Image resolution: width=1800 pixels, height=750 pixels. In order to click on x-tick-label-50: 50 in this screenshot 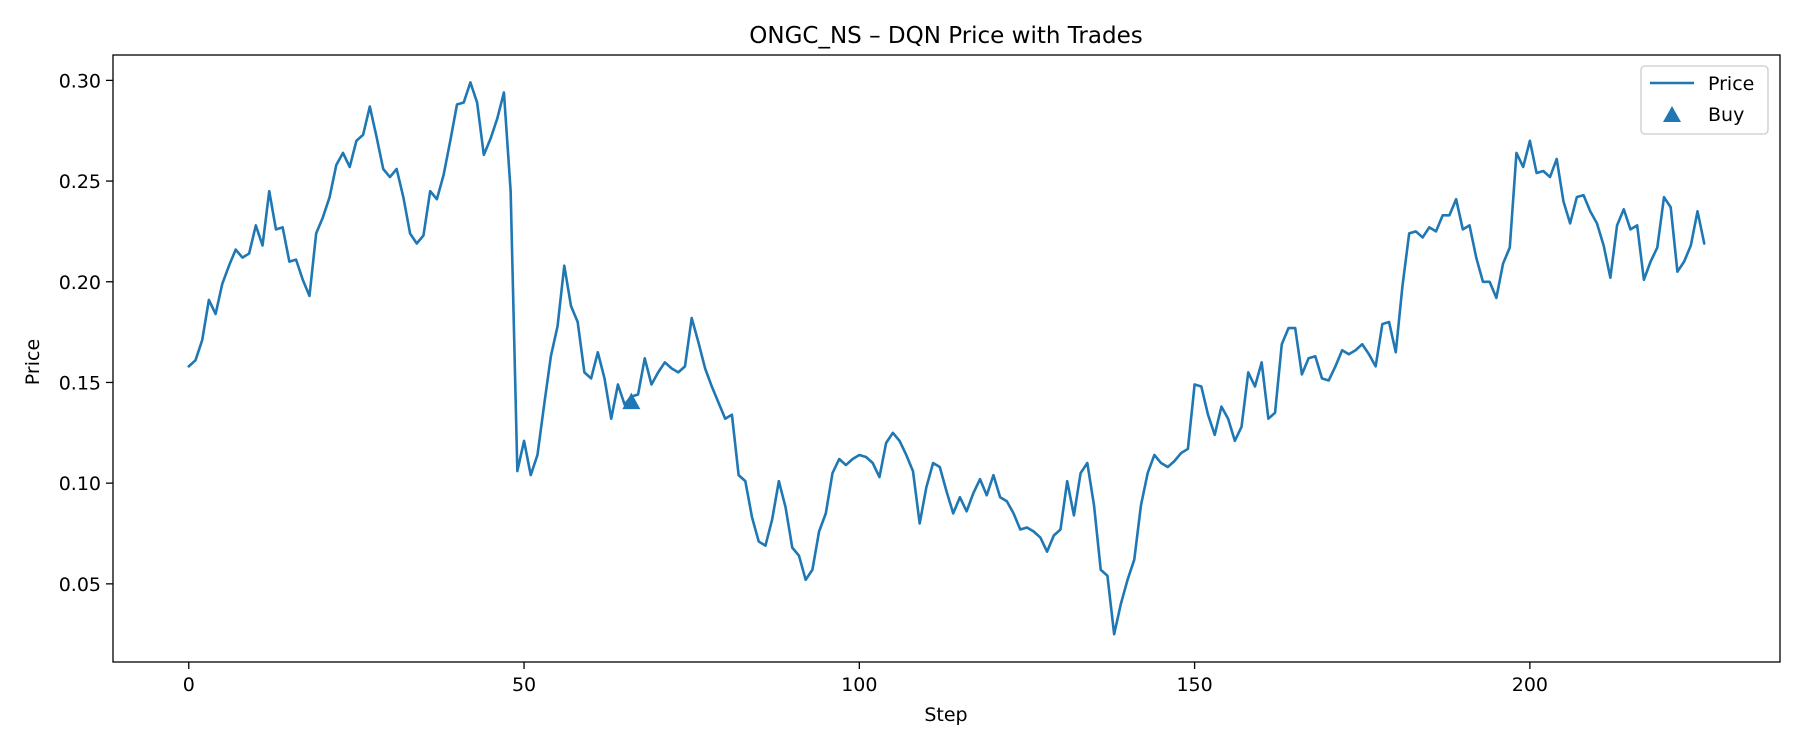, I will do `click(524, 685)`.